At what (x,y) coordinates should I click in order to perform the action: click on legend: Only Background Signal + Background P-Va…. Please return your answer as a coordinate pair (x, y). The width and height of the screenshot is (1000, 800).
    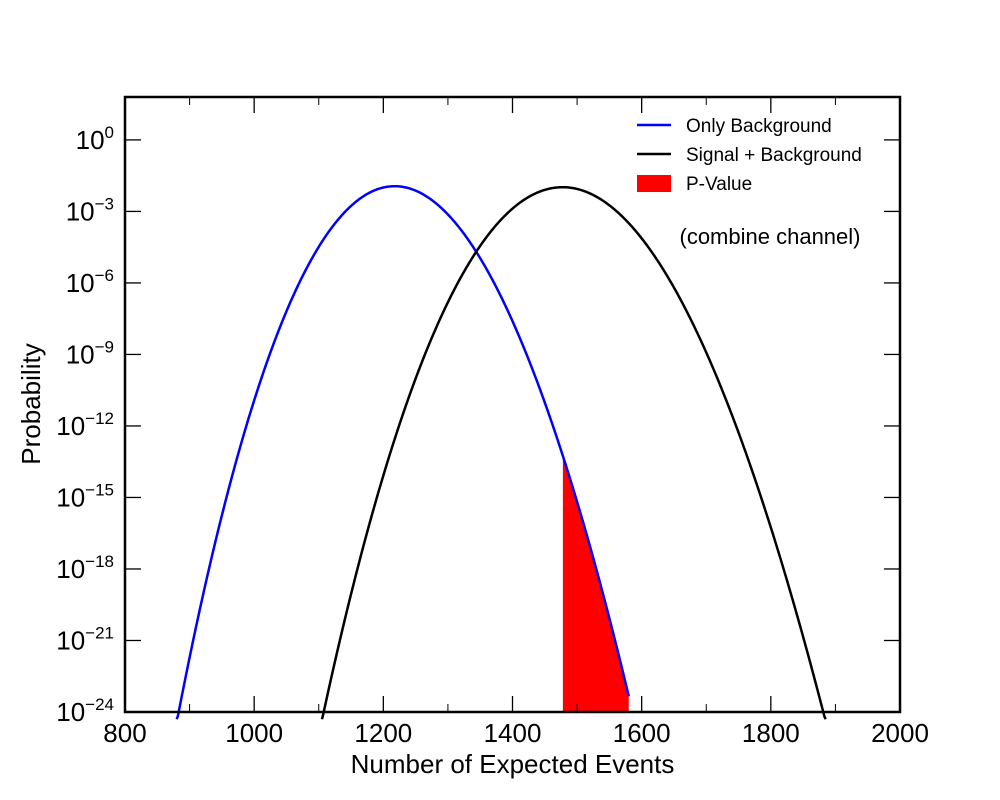
    Looking at the image, I should click on (749, 155).